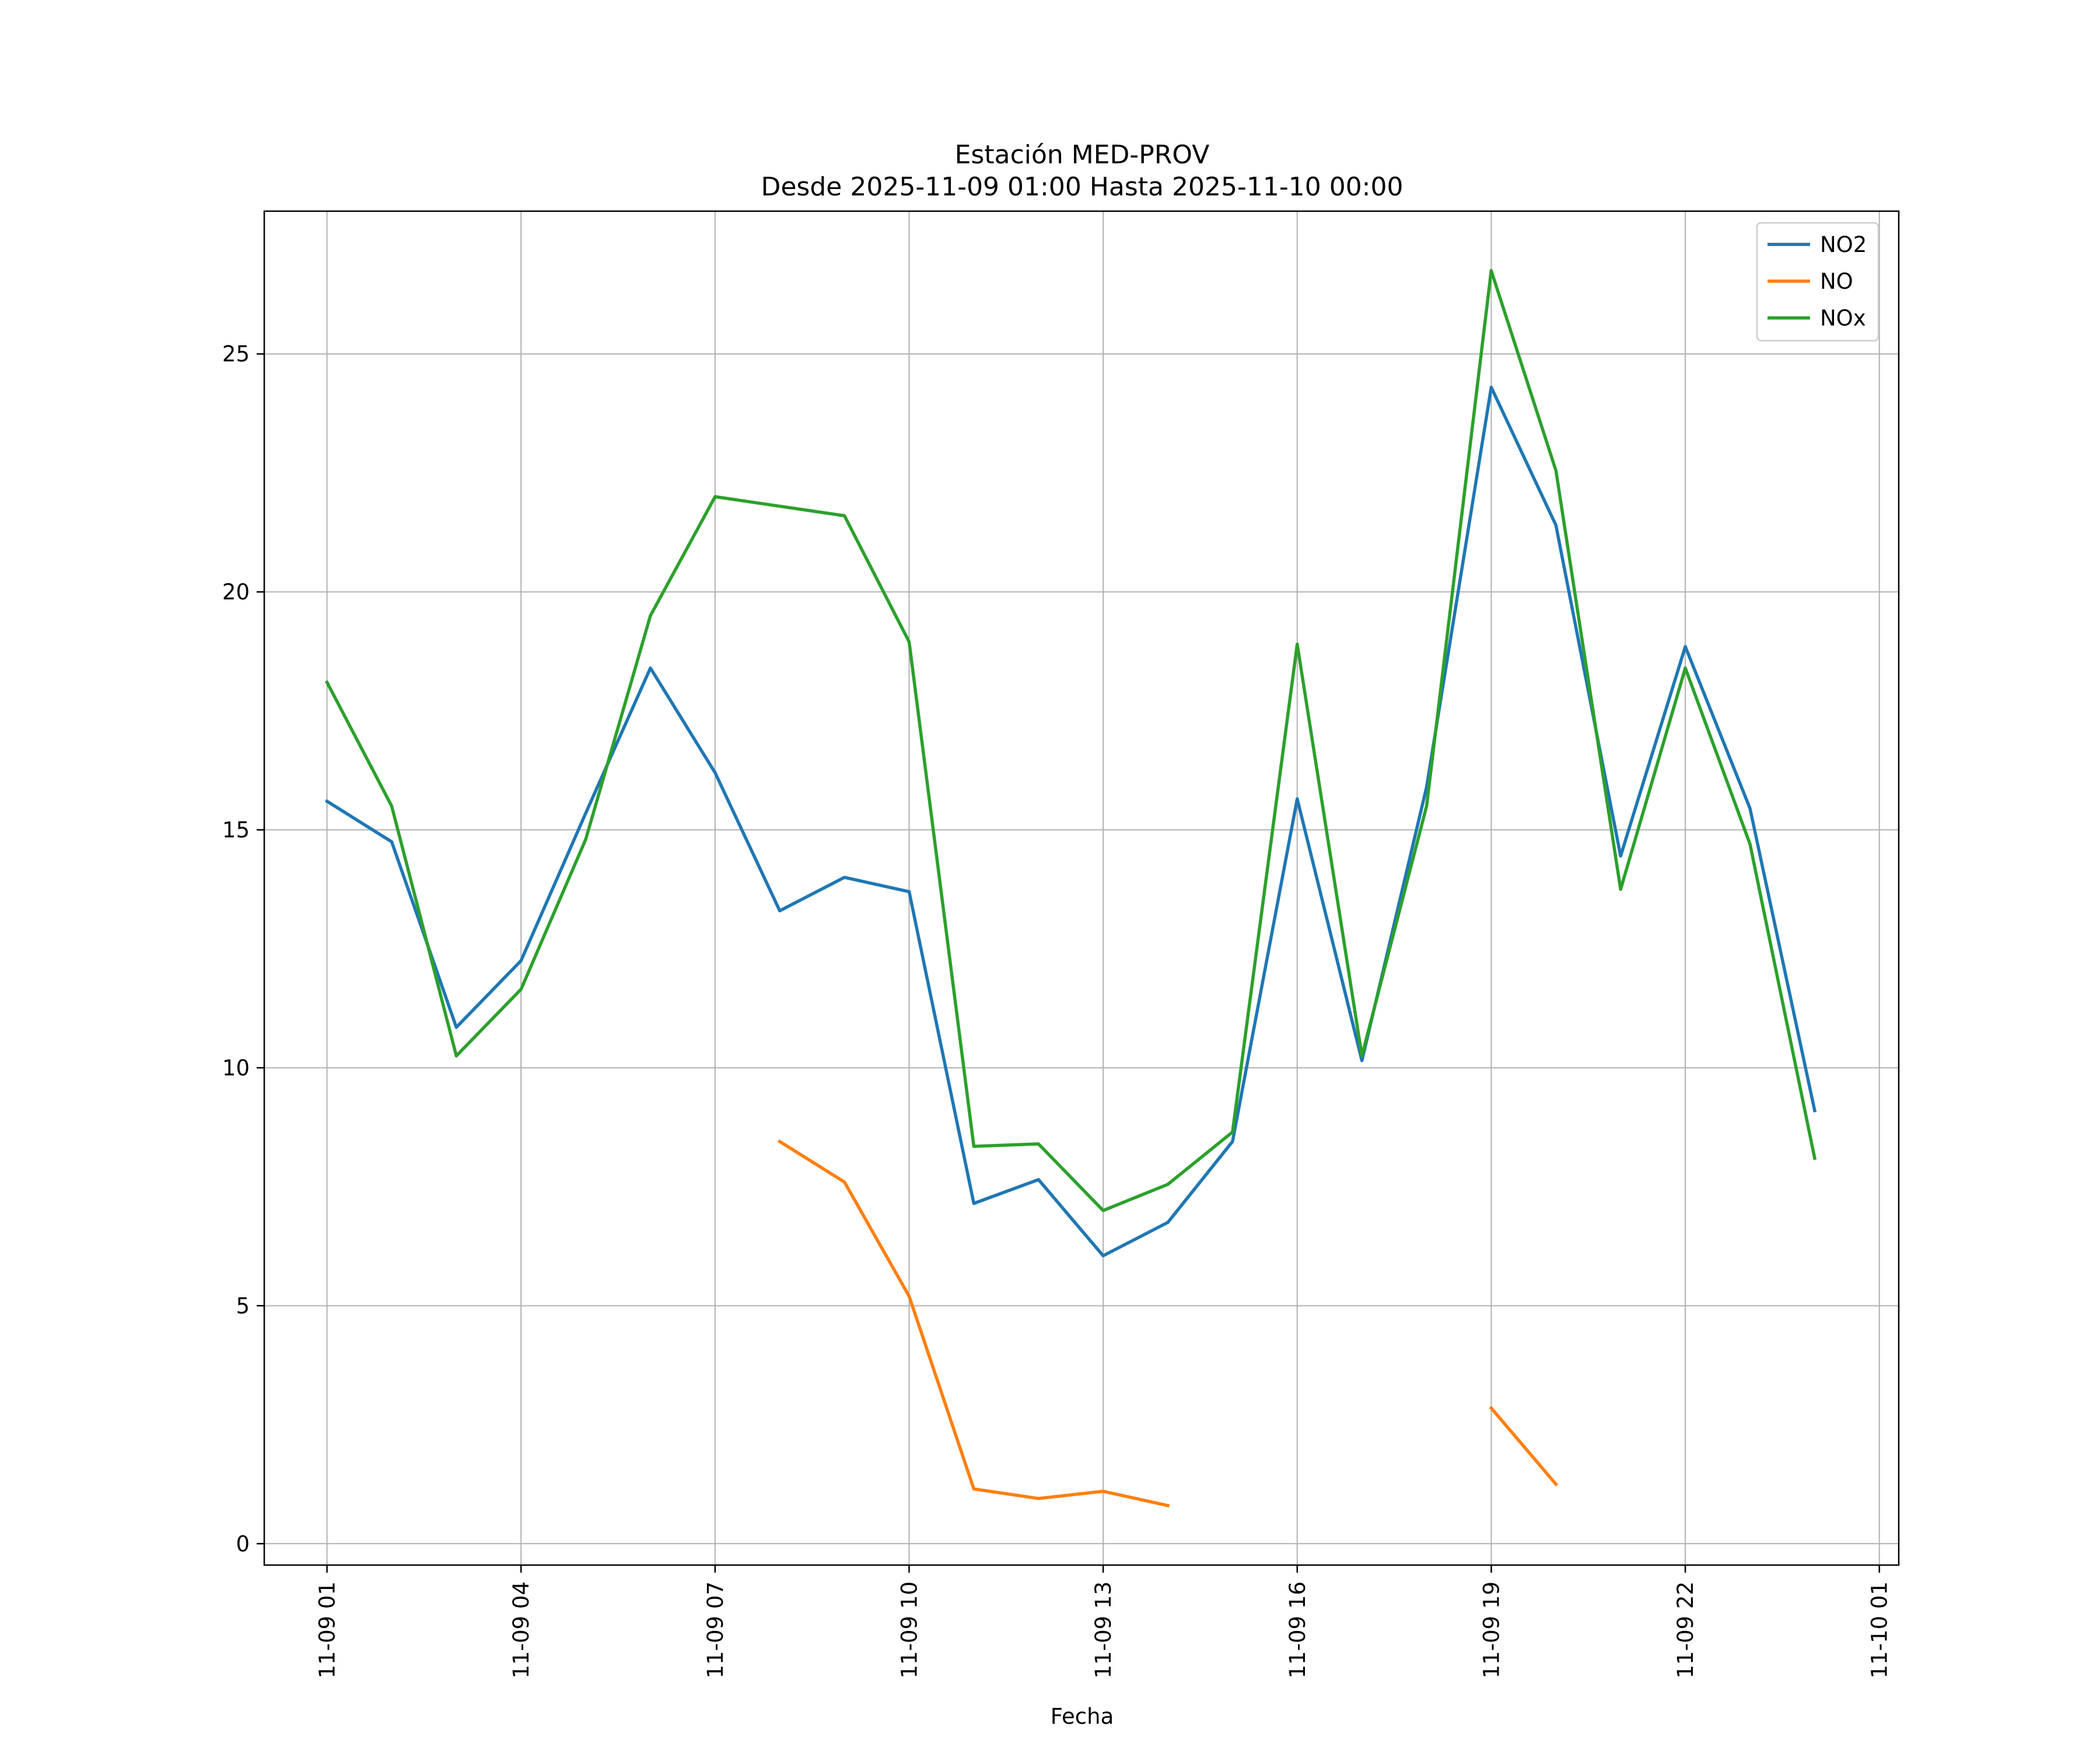 The height and width of the screenshot is (1750, 2100). Describe the element at coordinates (1685, 1629) in the screenshot. I see `x-tick-label: 11-09 22` at that location.